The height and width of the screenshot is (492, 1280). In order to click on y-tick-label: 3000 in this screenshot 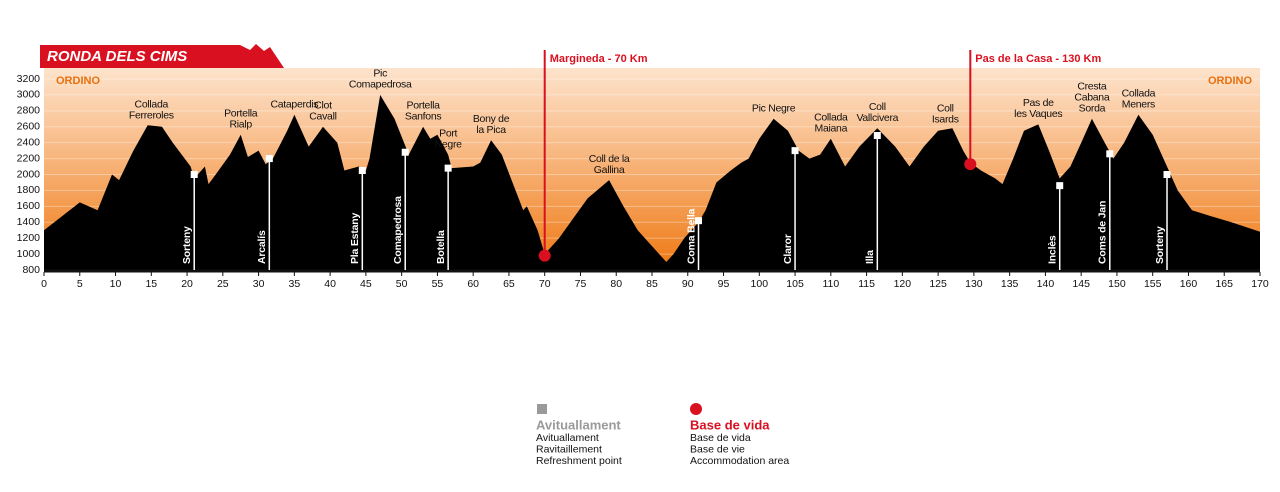, I will do `click(29, 95)`.